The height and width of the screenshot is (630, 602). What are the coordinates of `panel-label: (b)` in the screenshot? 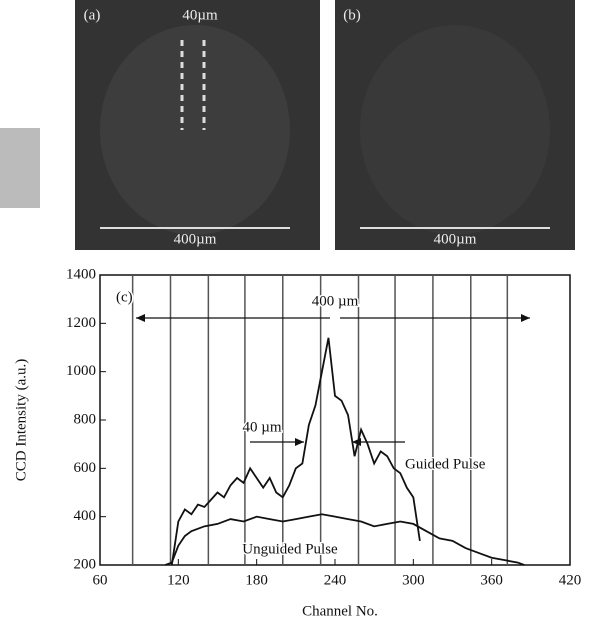 It's located at (352, 15).